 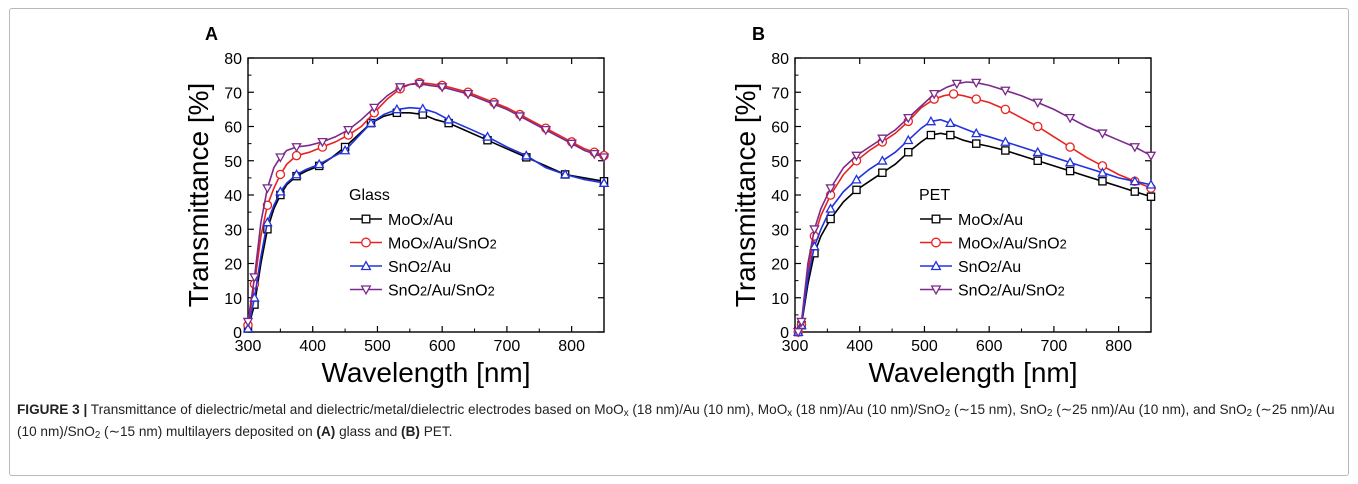 I want to click on y-tick-label: 10, so click(x=780, y=299).